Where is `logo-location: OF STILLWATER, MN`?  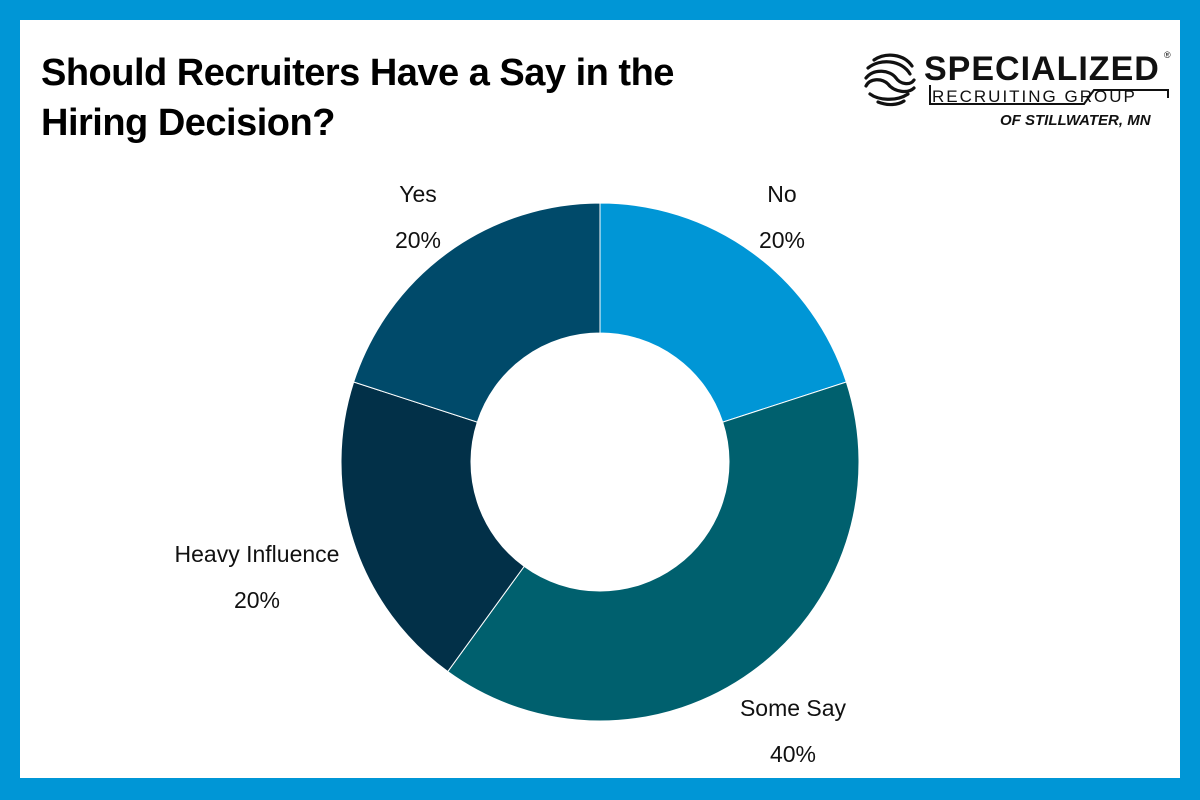
logo-location: OF STILLWATER, MN is located at coordinates (1075, 120).